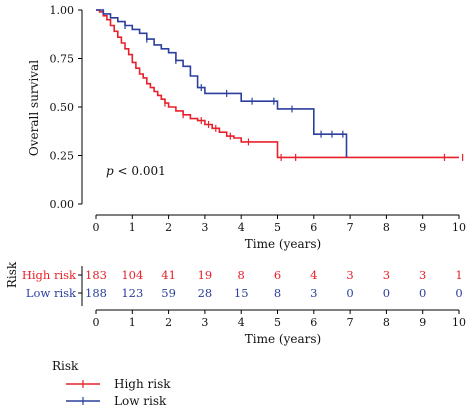  What do you see at coordinates (142, 384) in the screenshot?
I see `legend-label-high-risk: High risk` at bounding box center [142, 384].